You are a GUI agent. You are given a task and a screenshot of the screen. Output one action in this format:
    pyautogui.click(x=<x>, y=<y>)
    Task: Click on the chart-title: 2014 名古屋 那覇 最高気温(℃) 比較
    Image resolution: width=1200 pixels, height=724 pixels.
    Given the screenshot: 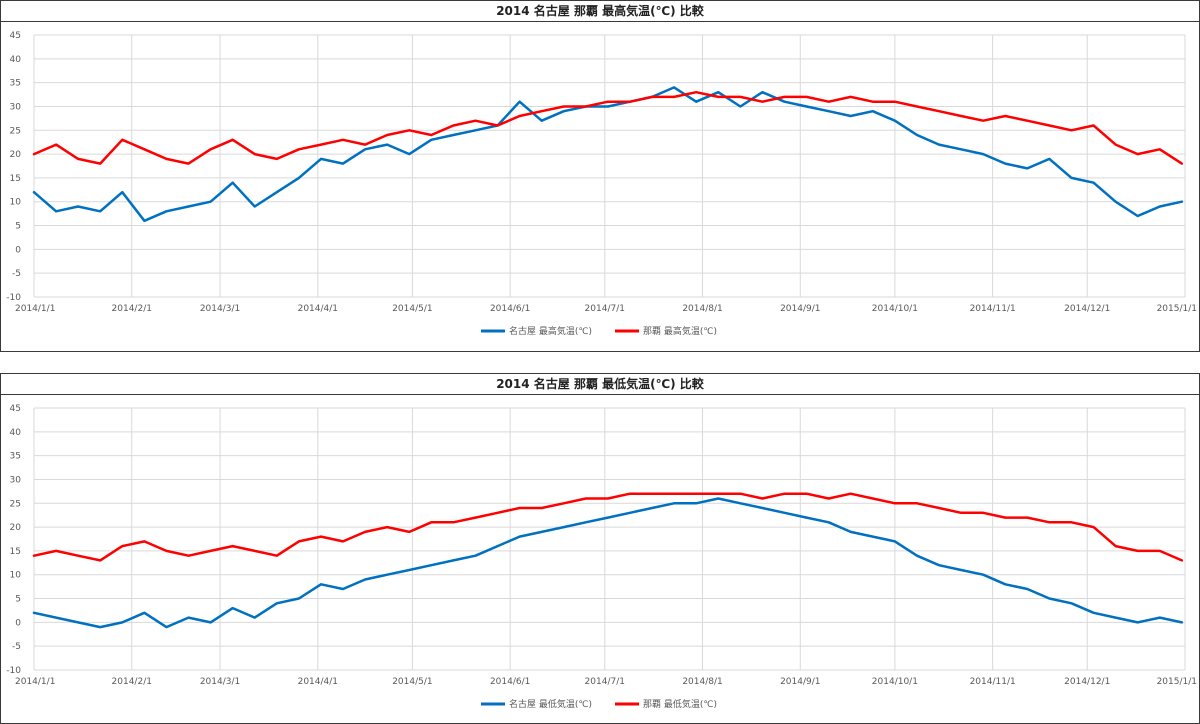 What is the action you would take?
    pyautogui.click(x=600, y=11)
    